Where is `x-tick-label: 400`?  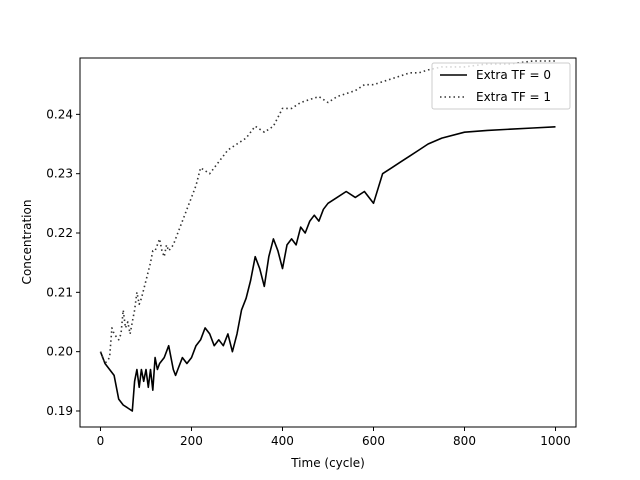 x-tick-label: 400 is located at coordinates (282, 441).